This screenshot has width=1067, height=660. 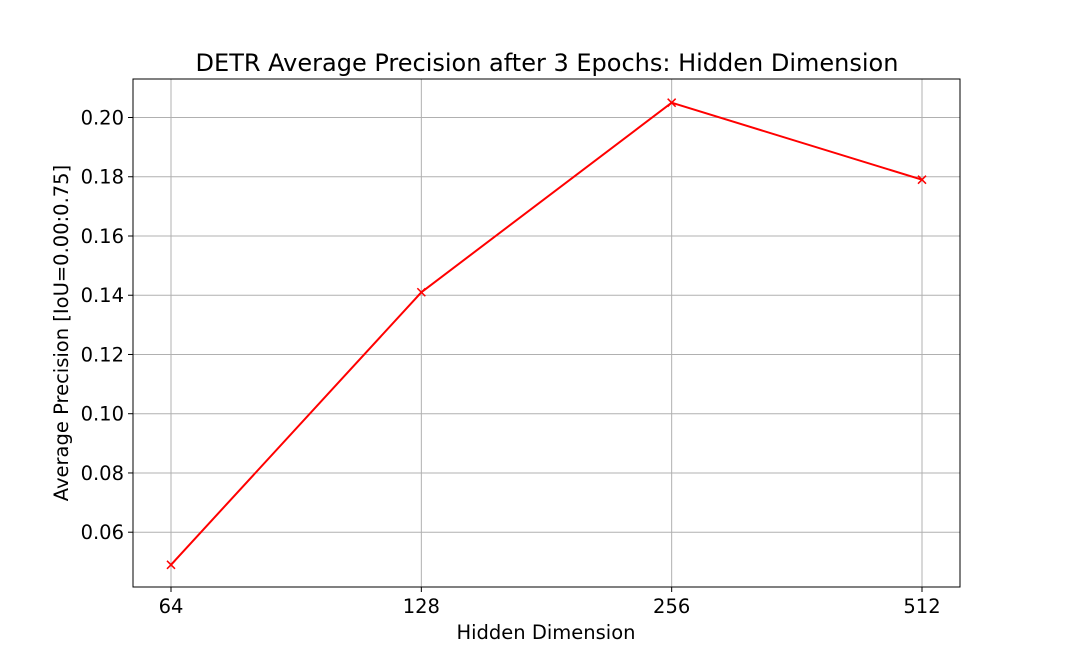 I want to click on y-tick-label: 0.06, so click(x=102, y=532).